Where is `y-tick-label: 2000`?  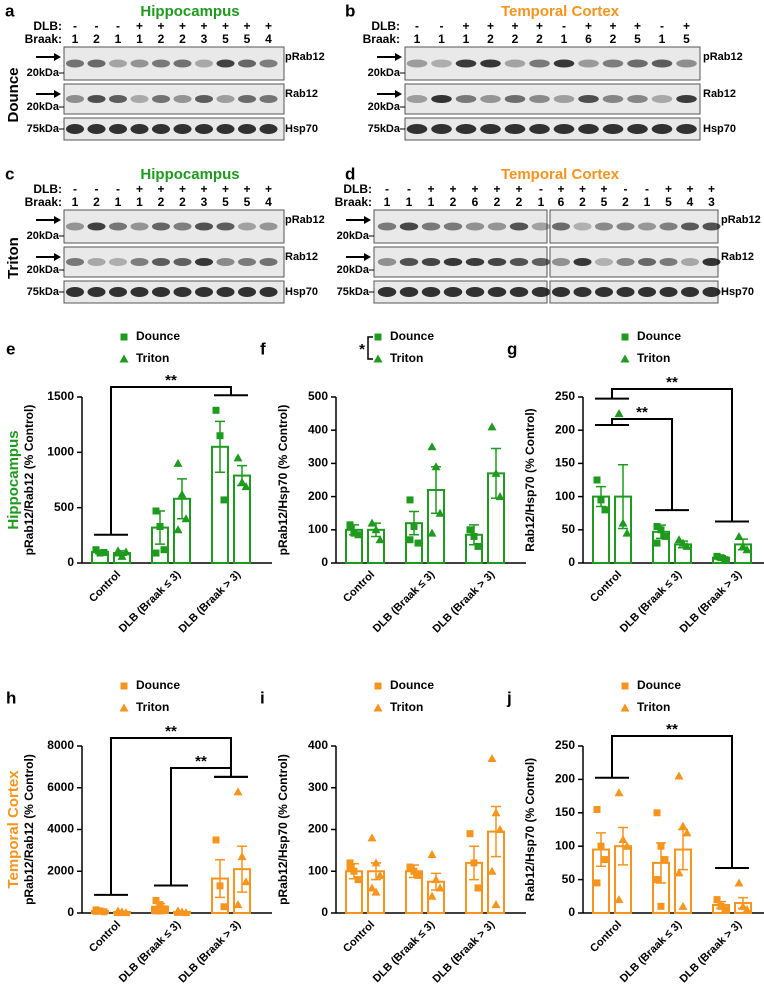 y-tick-label: 2000 is located at coordinates (60, 870).